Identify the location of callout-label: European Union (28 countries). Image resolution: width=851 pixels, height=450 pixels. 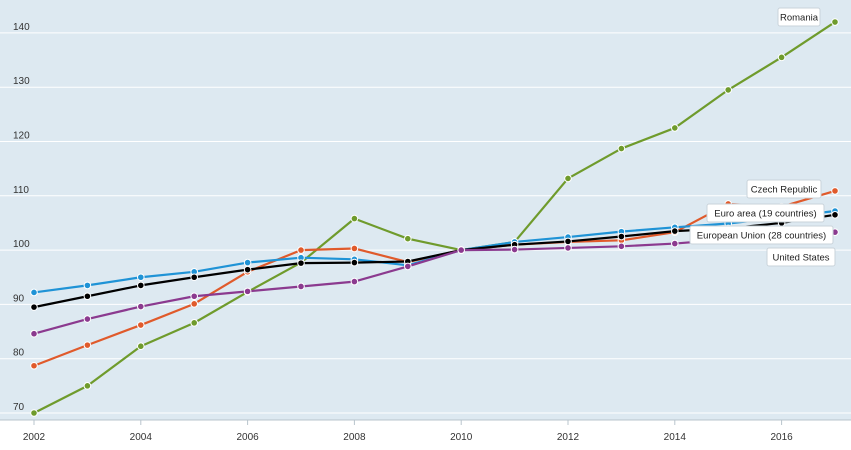
(761, 236).